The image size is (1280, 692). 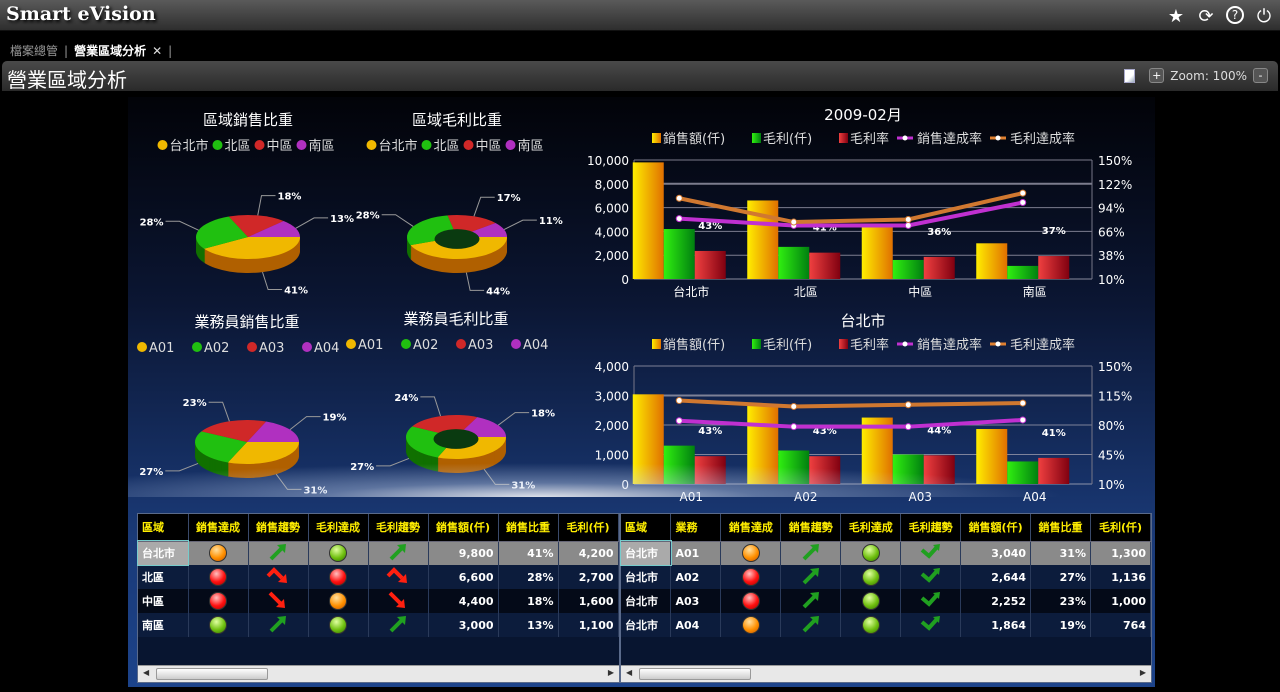 I want to click on legend-label: 銷售額(仟), so click(x=694, y=139).